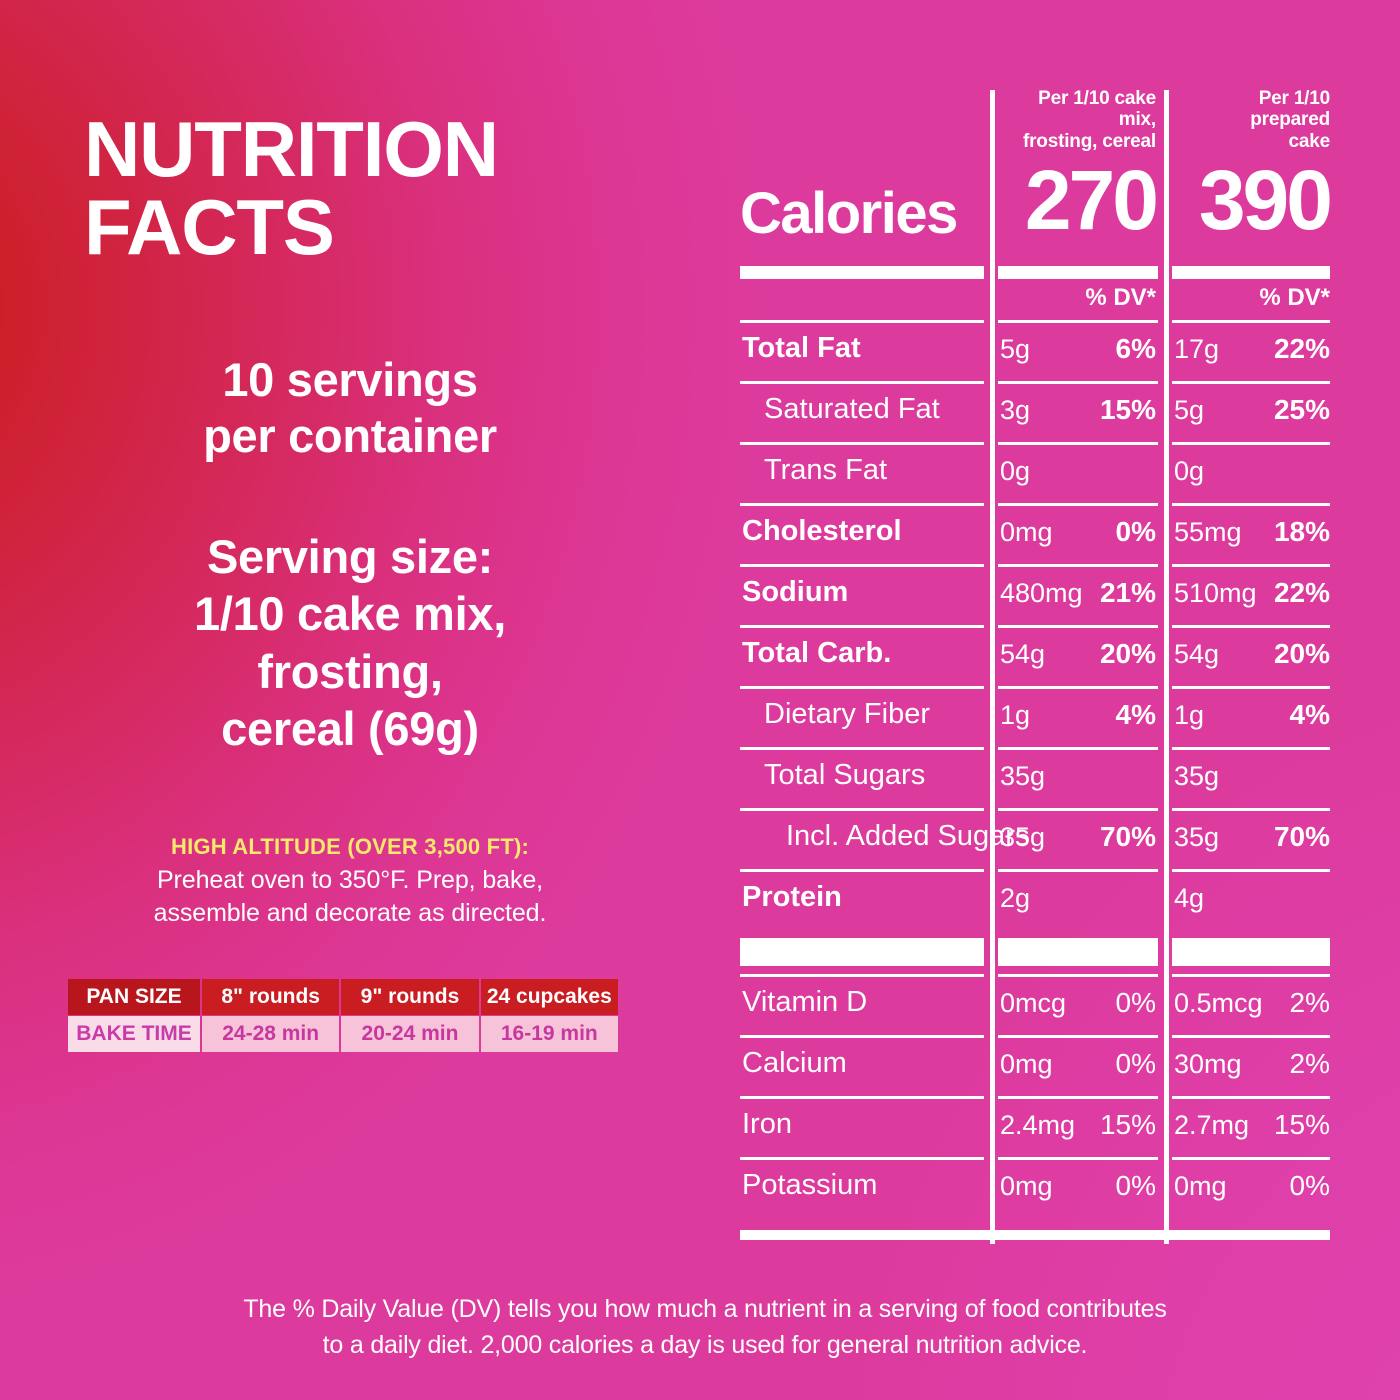 The width and height of the screenshot is (1400, 1400). I want to click on page-title: NUTRITION FACTS, so click(364, 191).